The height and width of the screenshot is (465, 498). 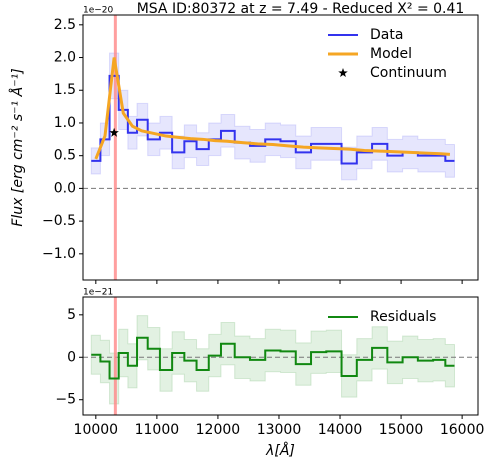 What do you see at coordinates (279, 430) in the screenshot?
I see `x-tick-label: 13000` at bounding box center [279, 430].